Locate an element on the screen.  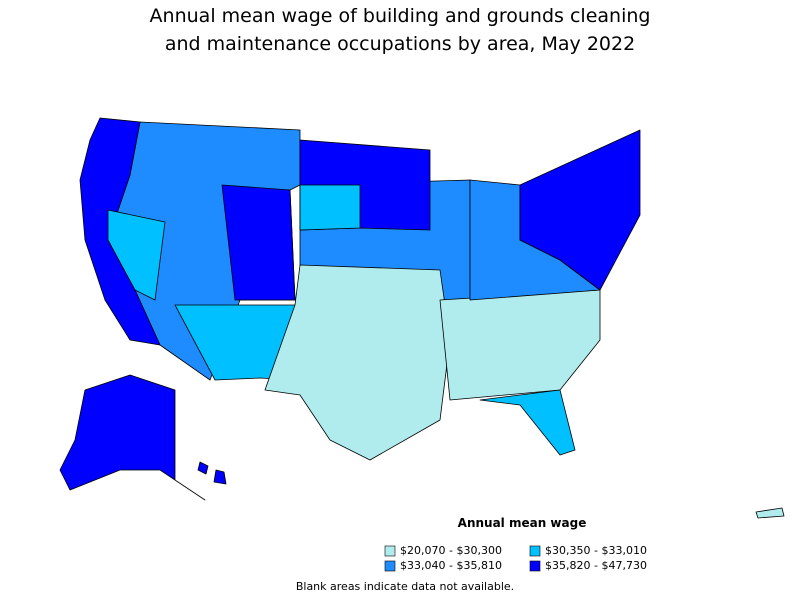
legend-label: $30,350 - $33,010 is located at coordinates (596, 550).